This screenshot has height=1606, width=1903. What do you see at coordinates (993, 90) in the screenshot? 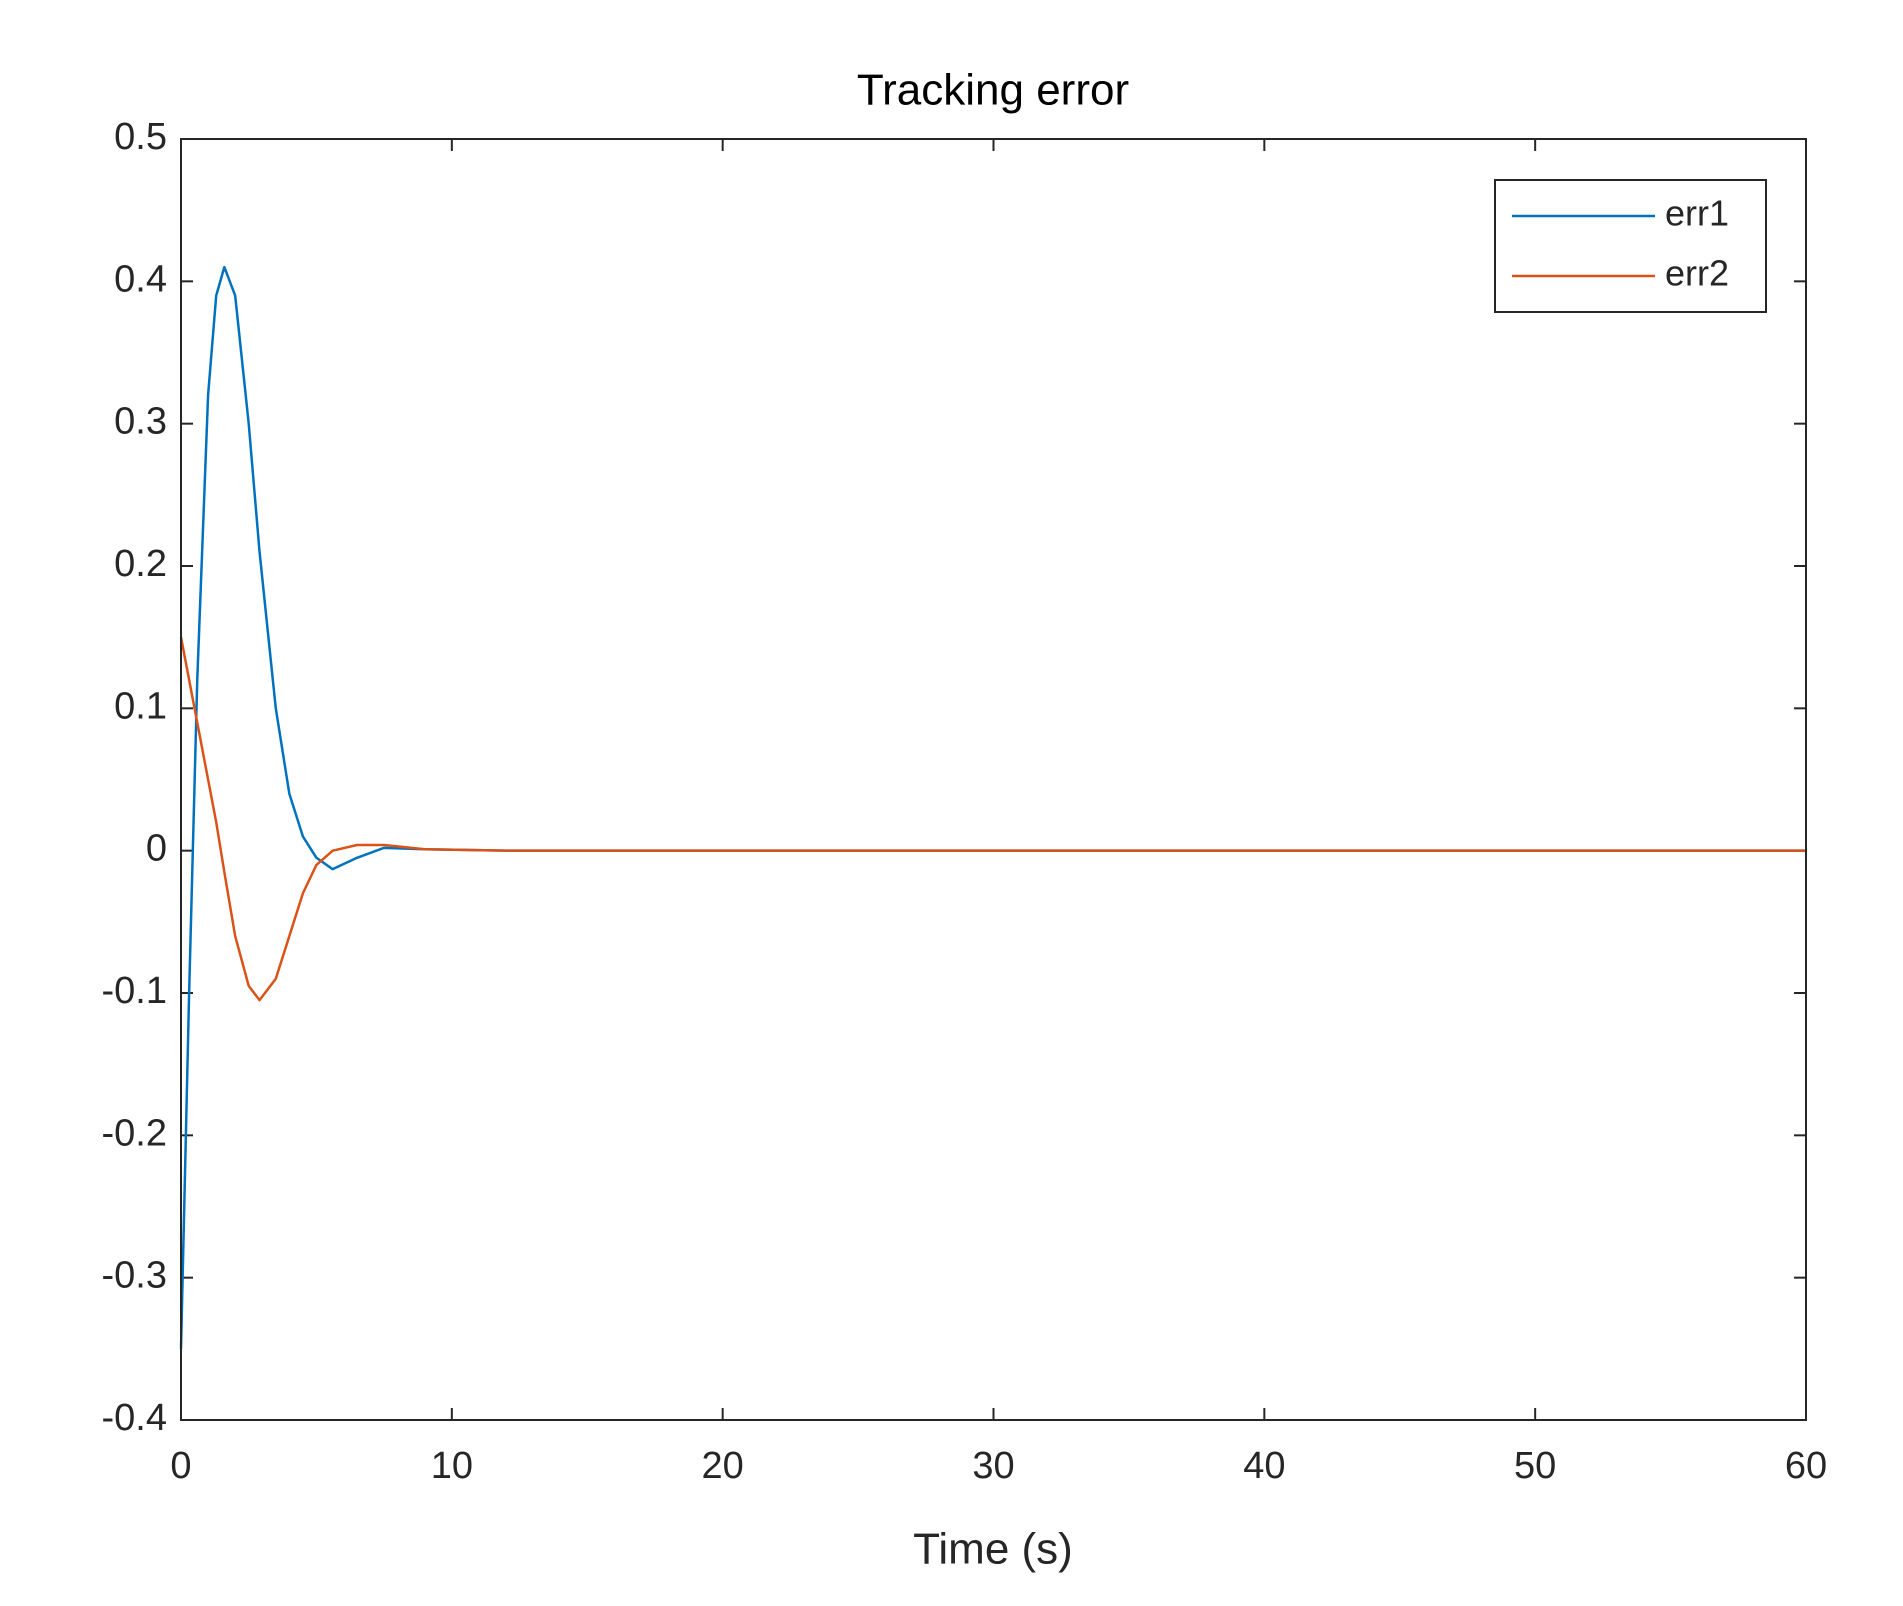
I see `chart-title: Tracking error` at bounding box center [993, 90].